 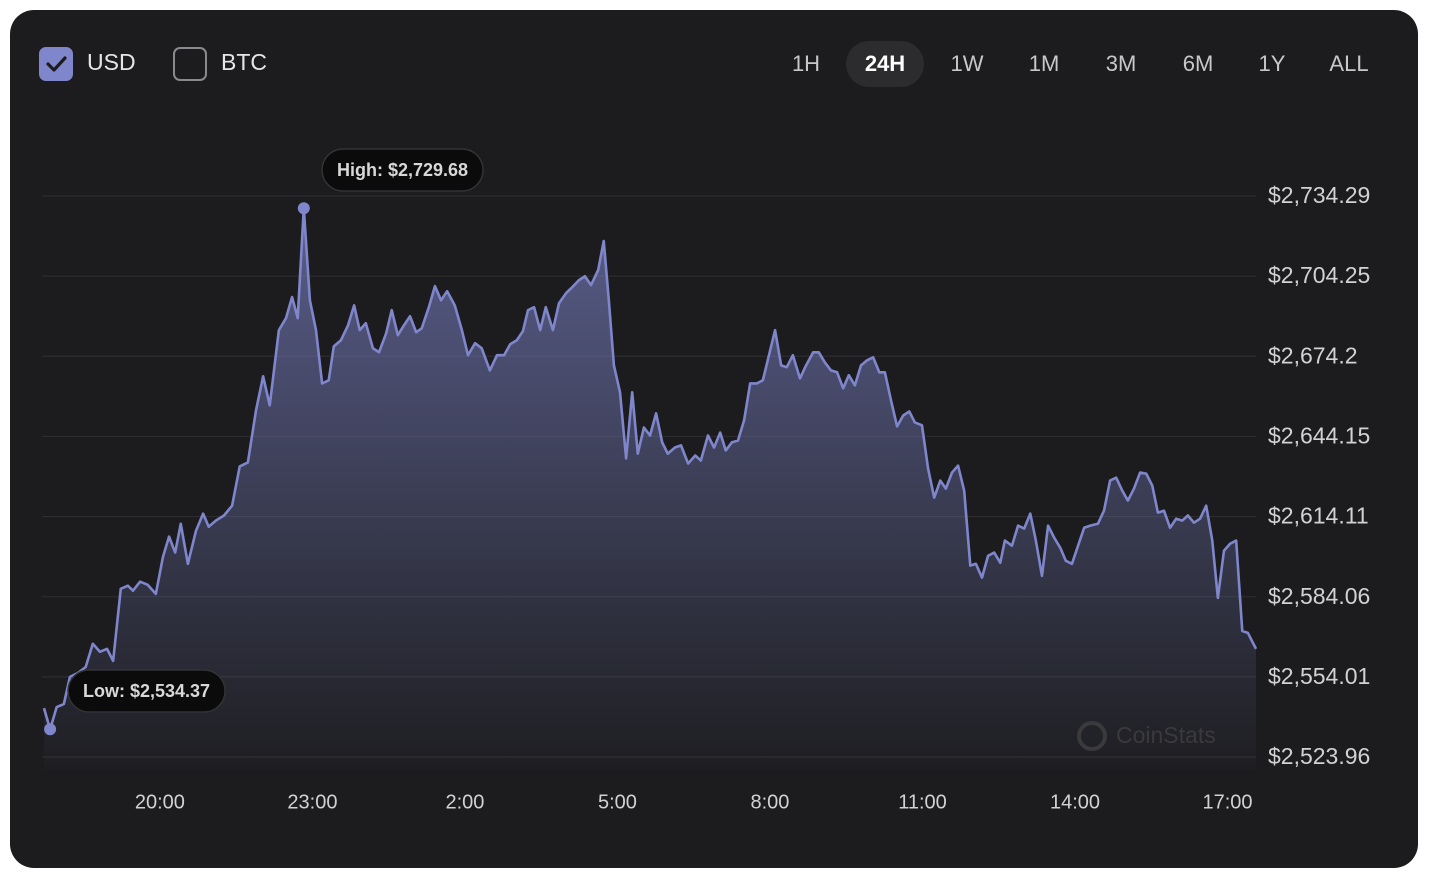 I want to click on watermark: CoinStats, so click(x=1166, y=735).